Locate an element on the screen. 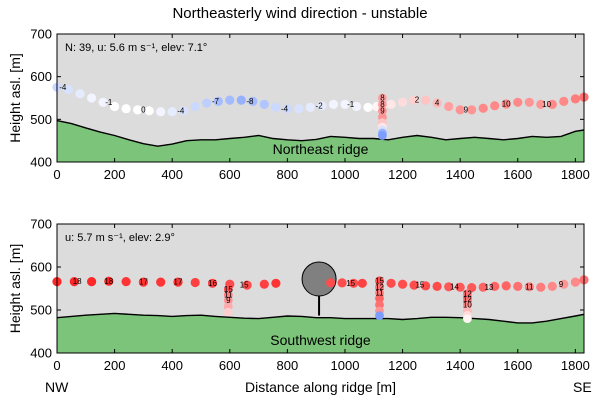  x-axis-label: Distance along ridge [m] is located at coordinates (320, 387).